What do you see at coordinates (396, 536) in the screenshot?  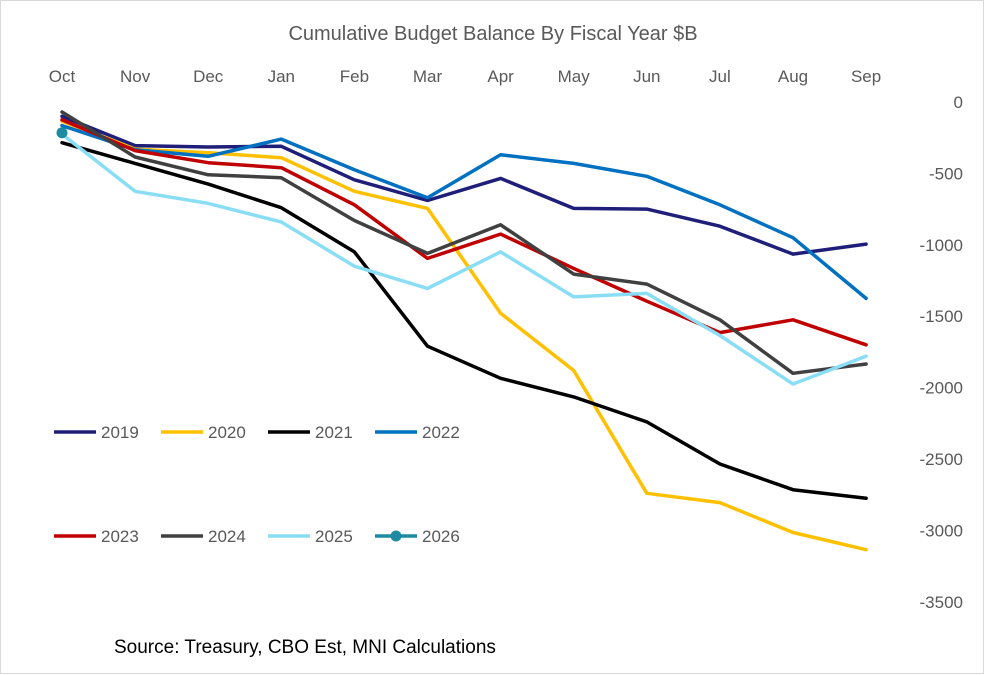 I see `legend-marker` at bounding box center [396, 536].